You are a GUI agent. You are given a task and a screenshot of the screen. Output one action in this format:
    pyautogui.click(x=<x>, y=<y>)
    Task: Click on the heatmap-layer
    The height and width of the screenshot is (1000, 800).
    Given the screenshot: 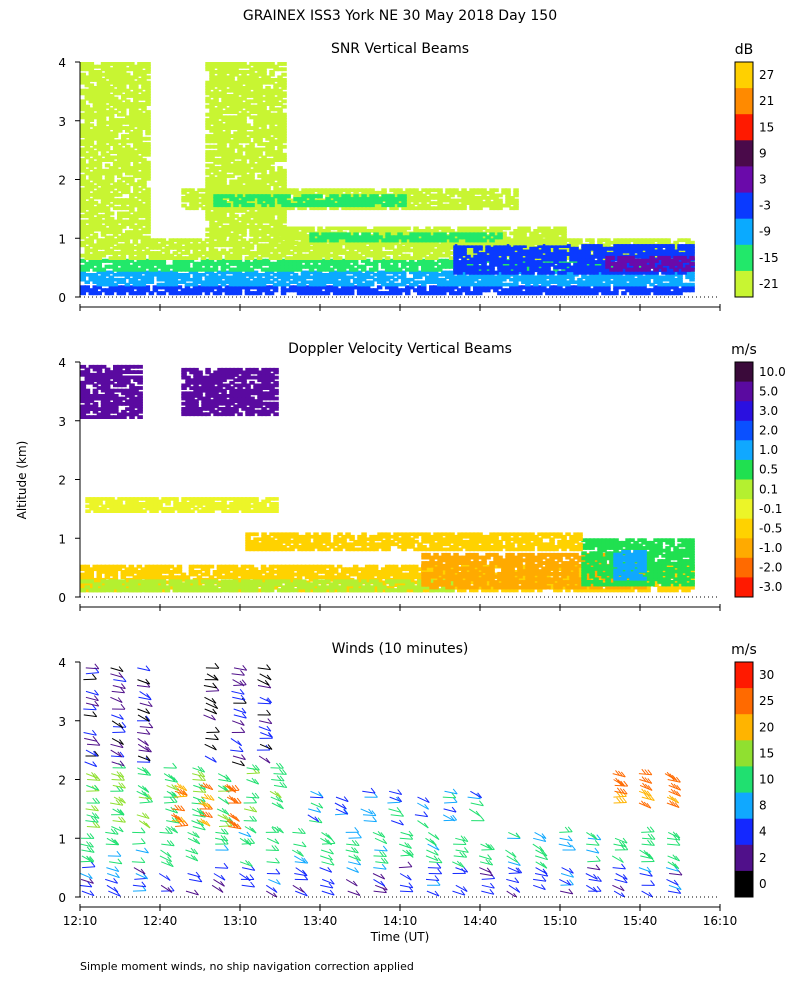 What is the action you would take?
    pyautogui.click(x=387, y=278)
    